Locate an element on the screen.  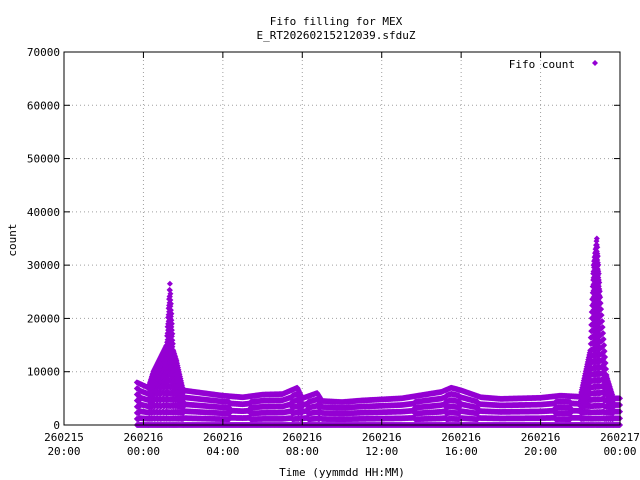
chart-title: Fifo filling for MEX is located at coordinates (336, 21).